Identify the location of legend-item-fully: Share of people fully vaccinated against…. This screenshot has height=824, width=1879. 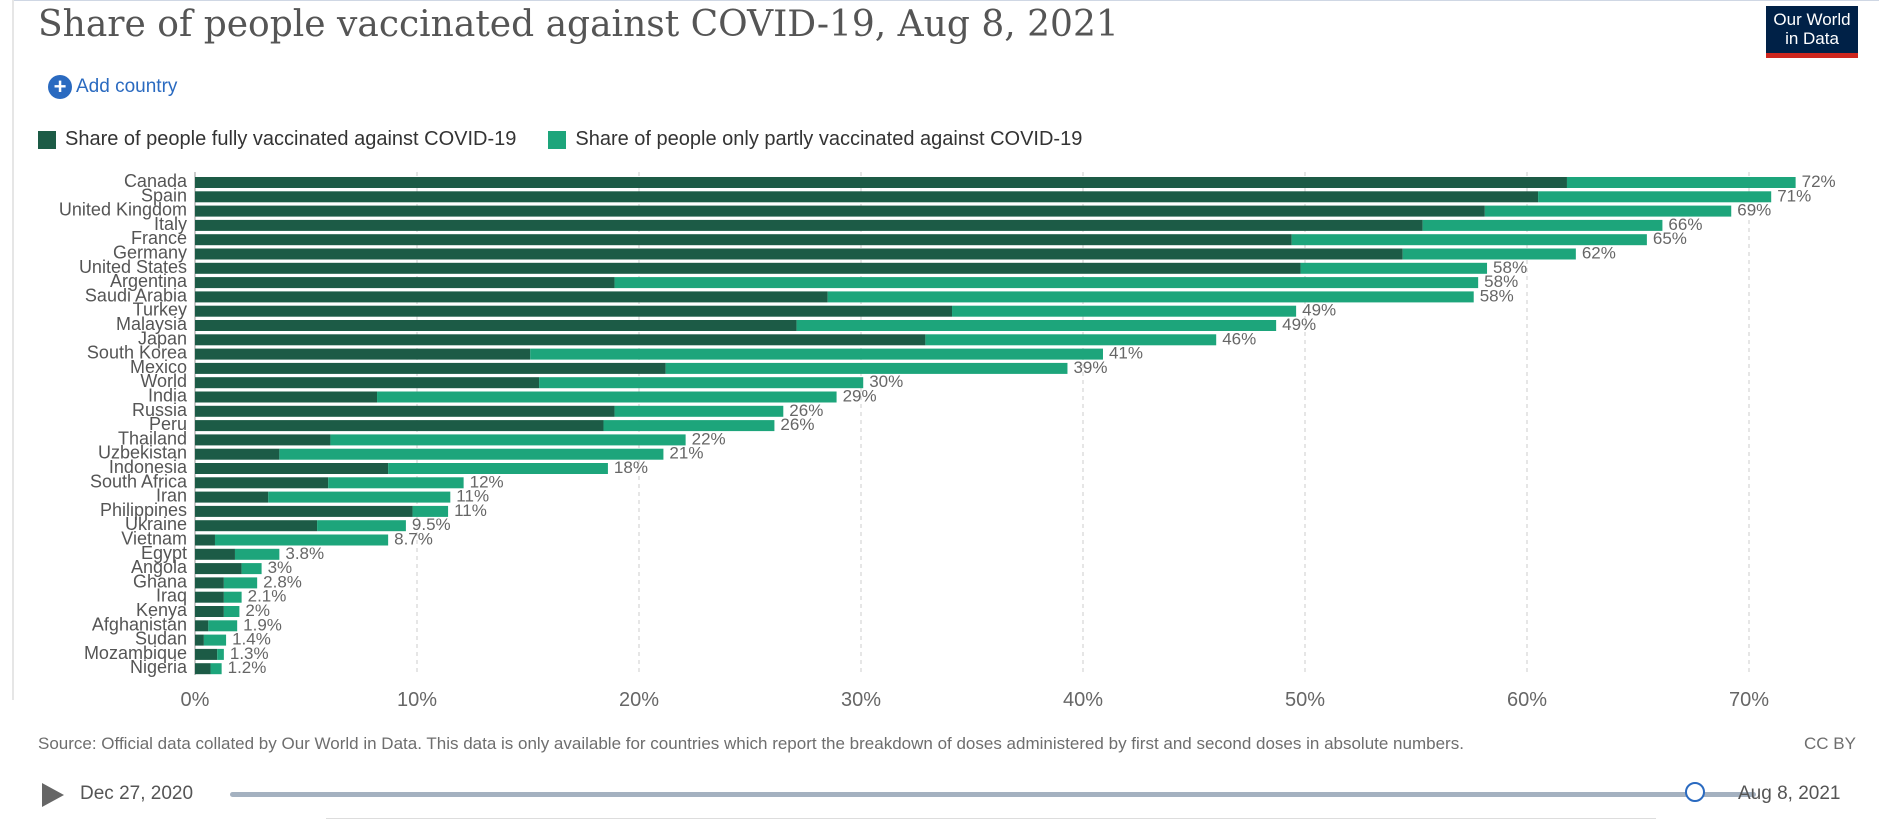
(277, 139).